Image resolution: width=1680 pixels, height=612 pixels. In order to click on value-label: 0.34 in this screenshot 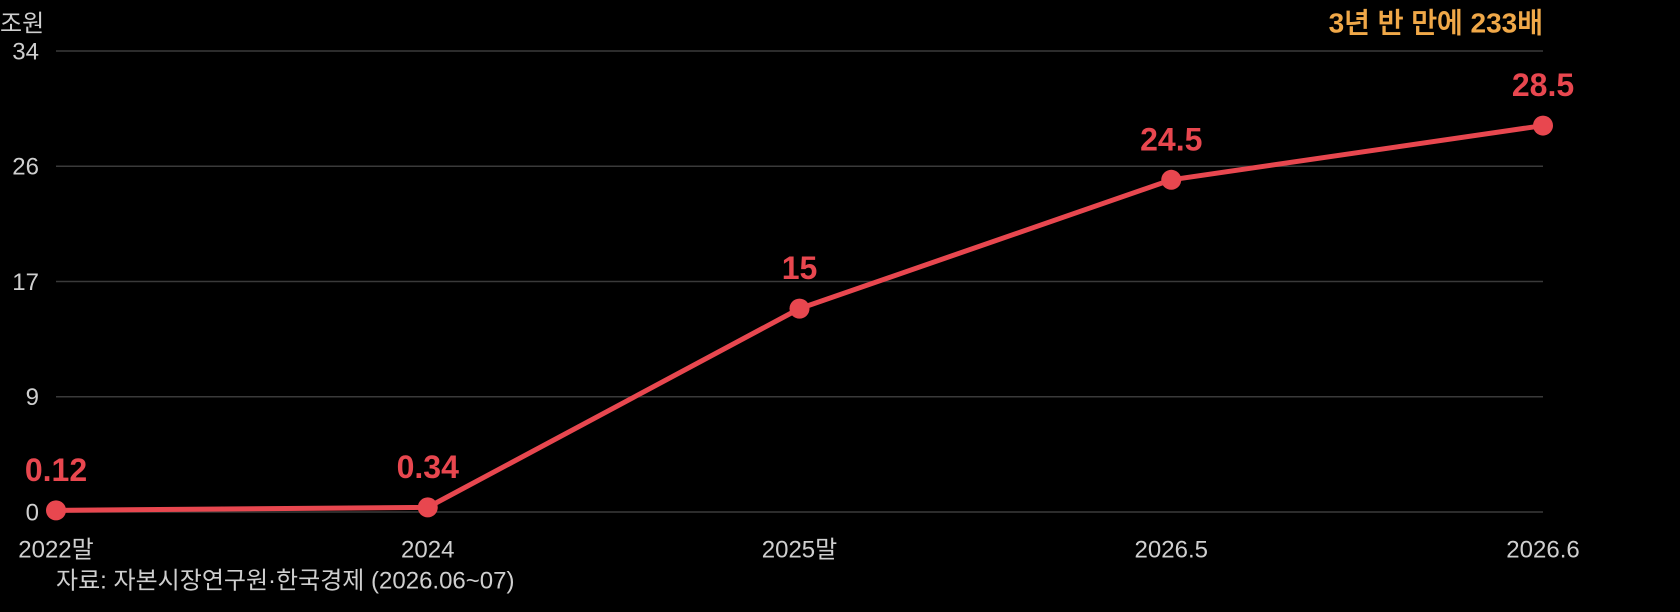, I will do `click(428, 467)`.